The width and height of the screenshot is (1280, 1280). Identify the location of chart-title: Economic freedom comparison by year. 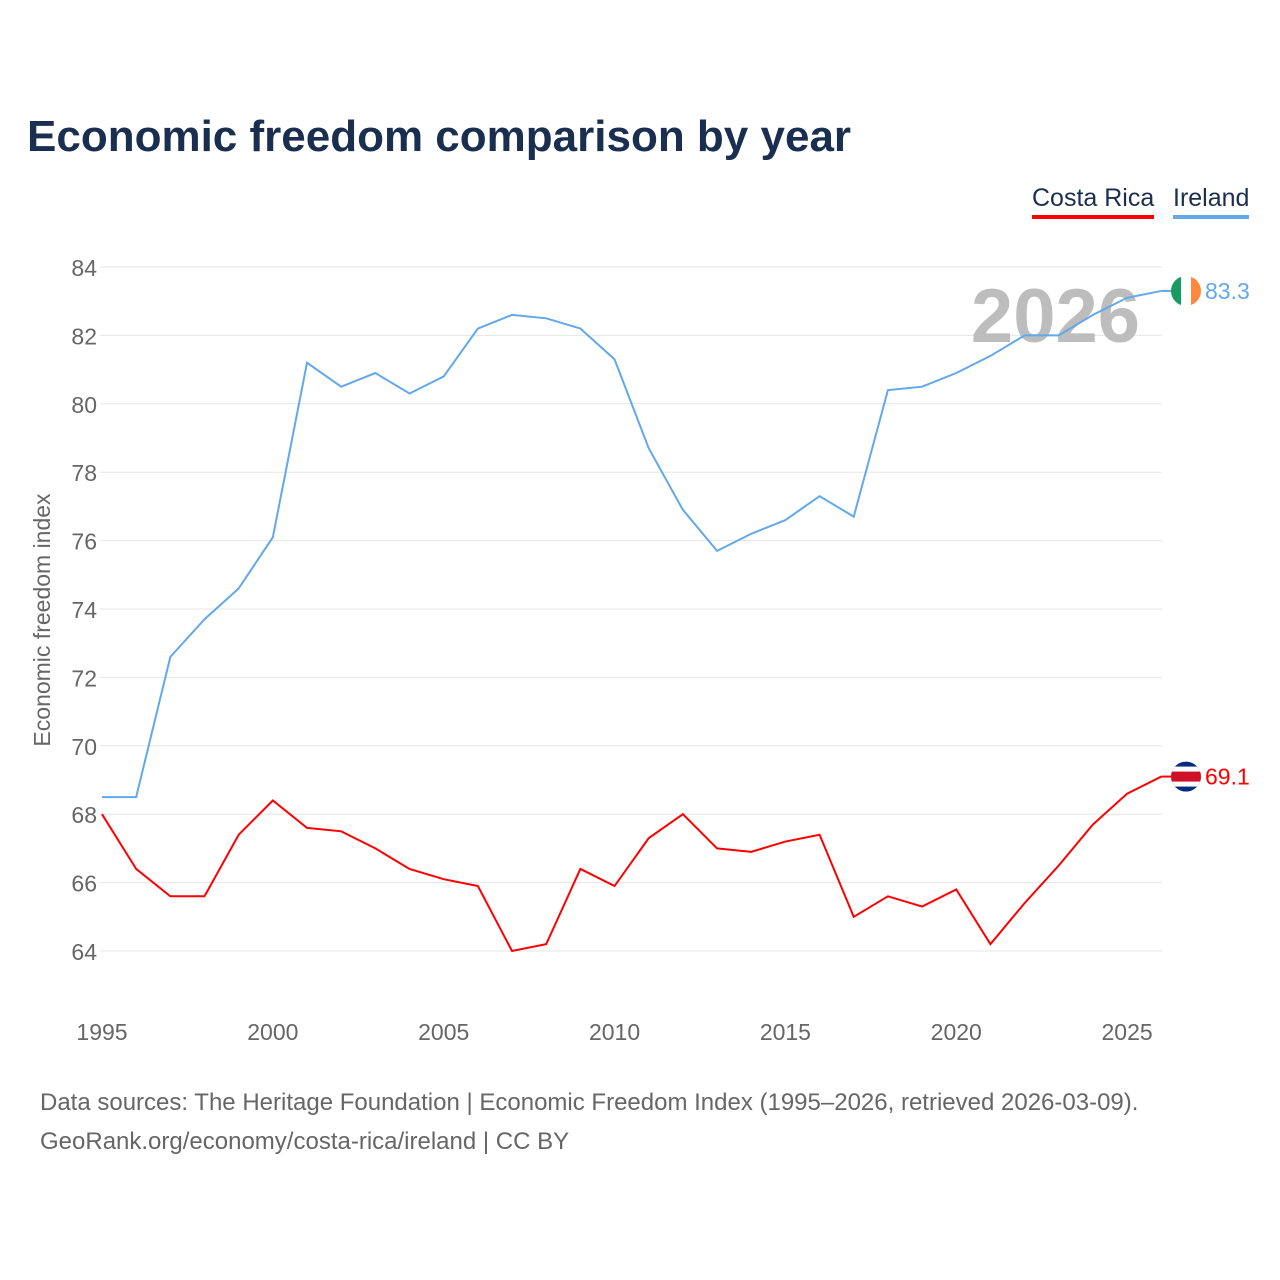
(439, 136).